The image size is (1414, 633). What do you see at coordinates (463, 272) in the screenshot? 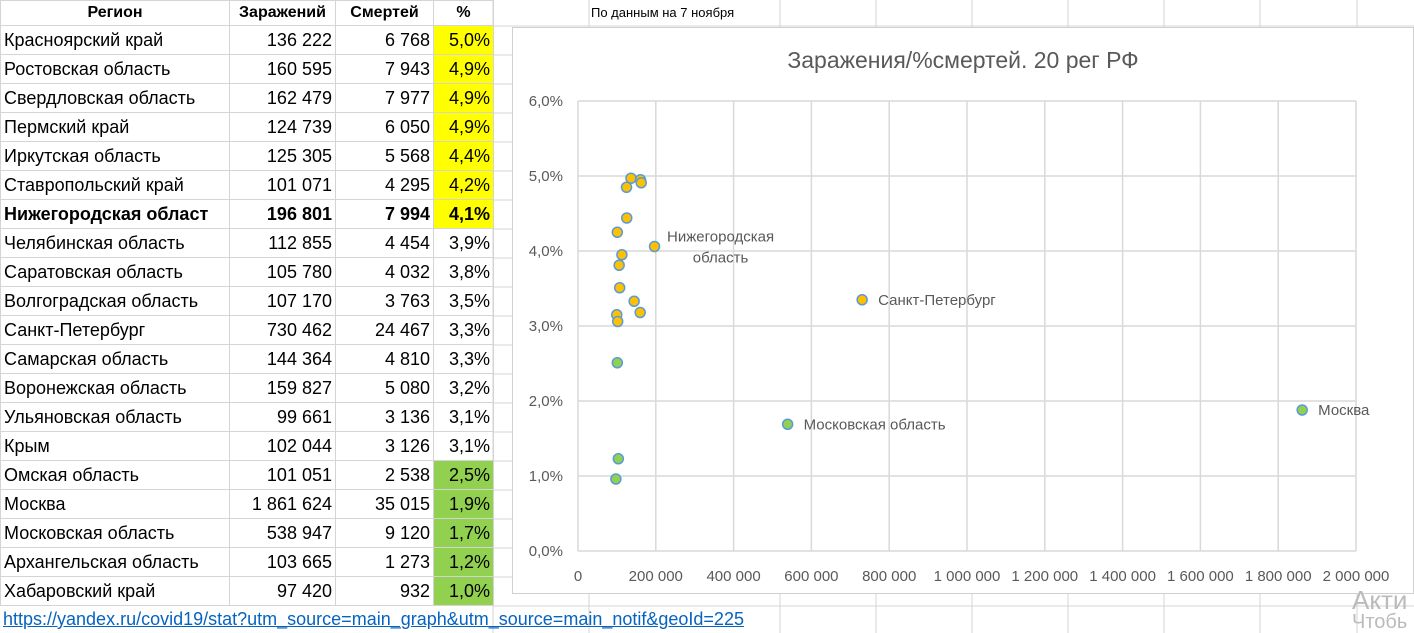
I see `cell-pct: 3,8%` at bounding box center [463, 272].